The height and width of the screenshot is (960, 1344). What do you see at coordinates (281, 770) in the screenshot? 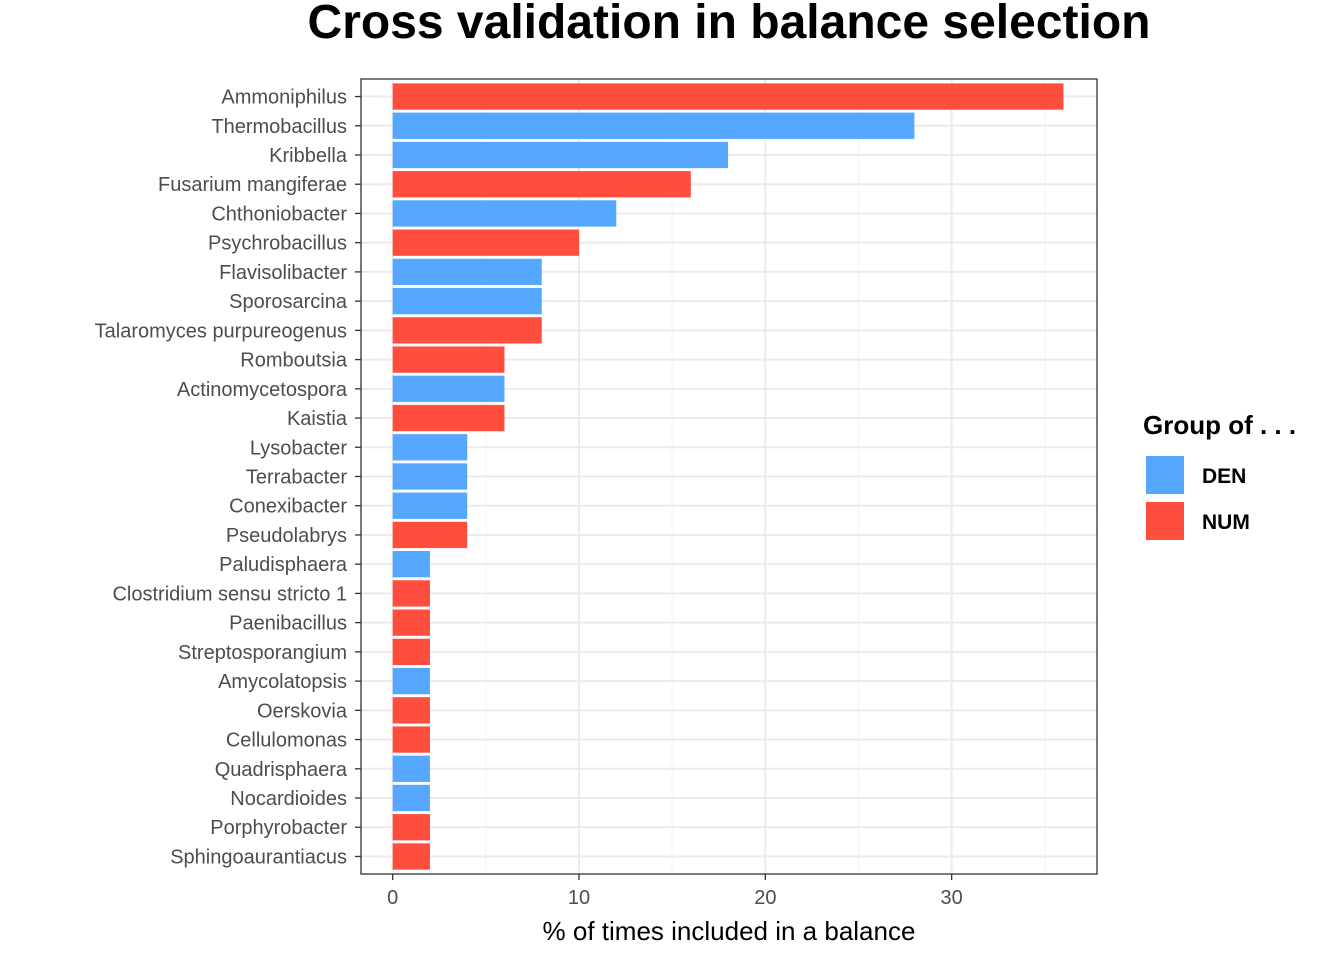
I see `y-tick-label: Quadrisphaera` at bounding box center [281, 770].